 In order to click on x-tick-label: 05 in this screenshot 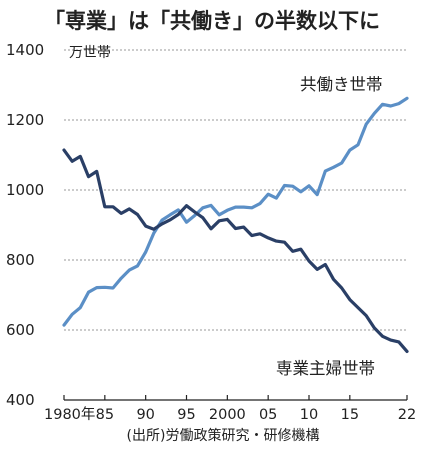, I will do `click(268, 415)`.